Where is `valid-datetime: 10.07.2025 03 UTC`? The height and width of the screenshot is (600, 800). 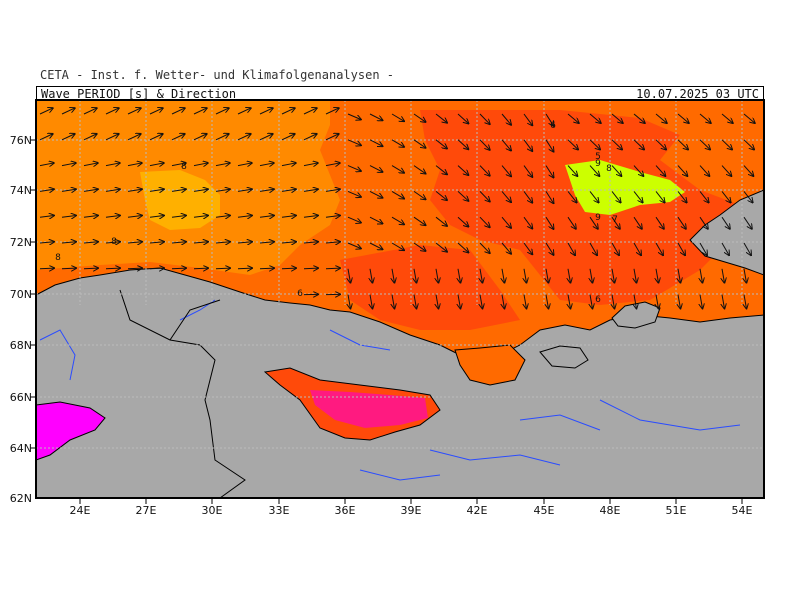
valid-datetime: 10.07.2025 03 UTC is located at coordinates (697, 94).